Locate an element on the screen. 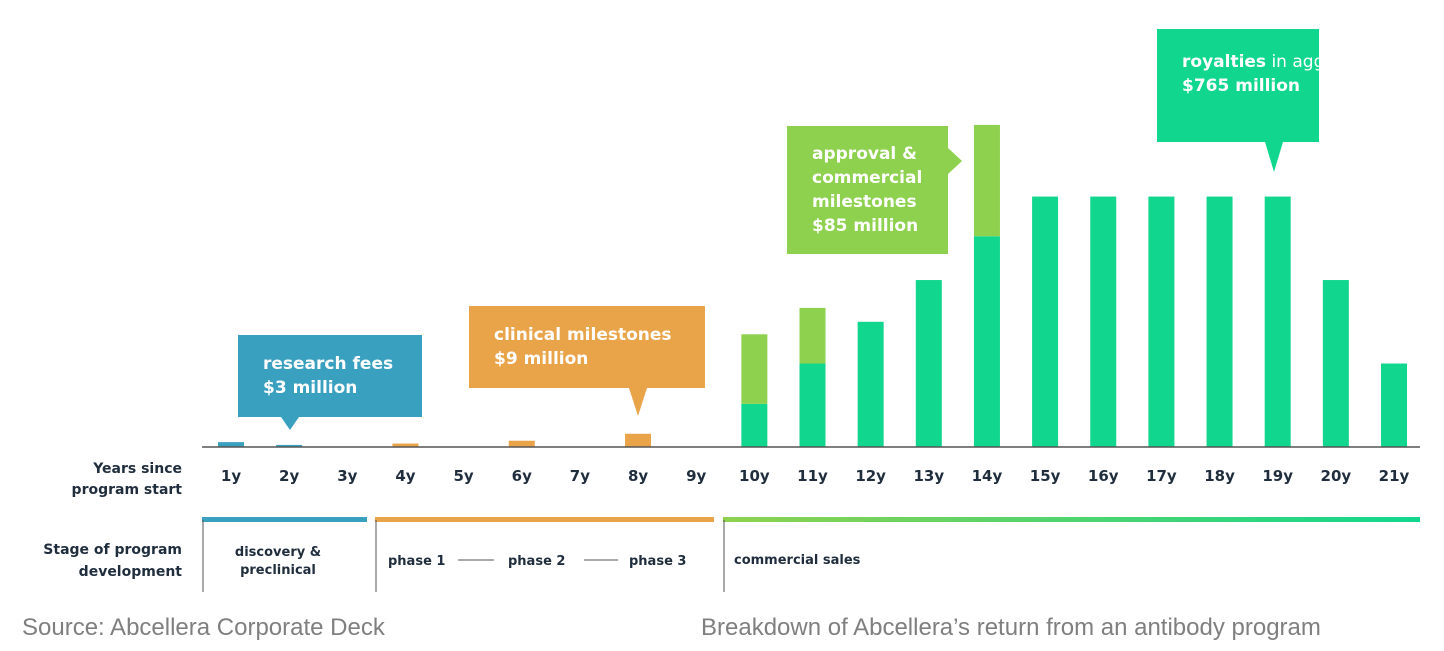 Image resolution: width=1444 pixels, height=651 pixels. clinical-milestones-callout: clinical milestones $9 million is located at coordinates (587, 361).